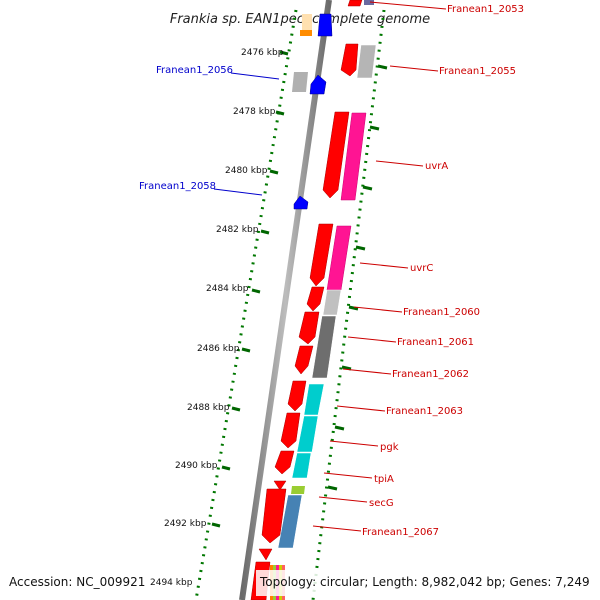 The width and height of the screenshot is (600, 600). What do you see at coordinates (324, 347) in the screenshot?
I see `cog-box-2061` at bounding box center [324, 347].